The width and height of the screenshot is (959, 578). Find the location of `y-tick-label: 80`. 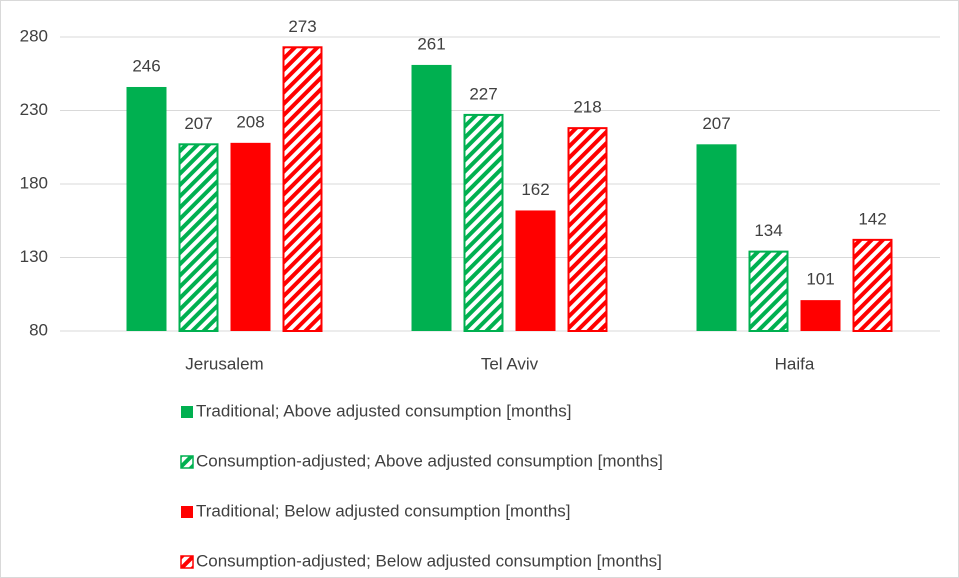

y-tick-label: 80 is located at coordinates (38, 329).